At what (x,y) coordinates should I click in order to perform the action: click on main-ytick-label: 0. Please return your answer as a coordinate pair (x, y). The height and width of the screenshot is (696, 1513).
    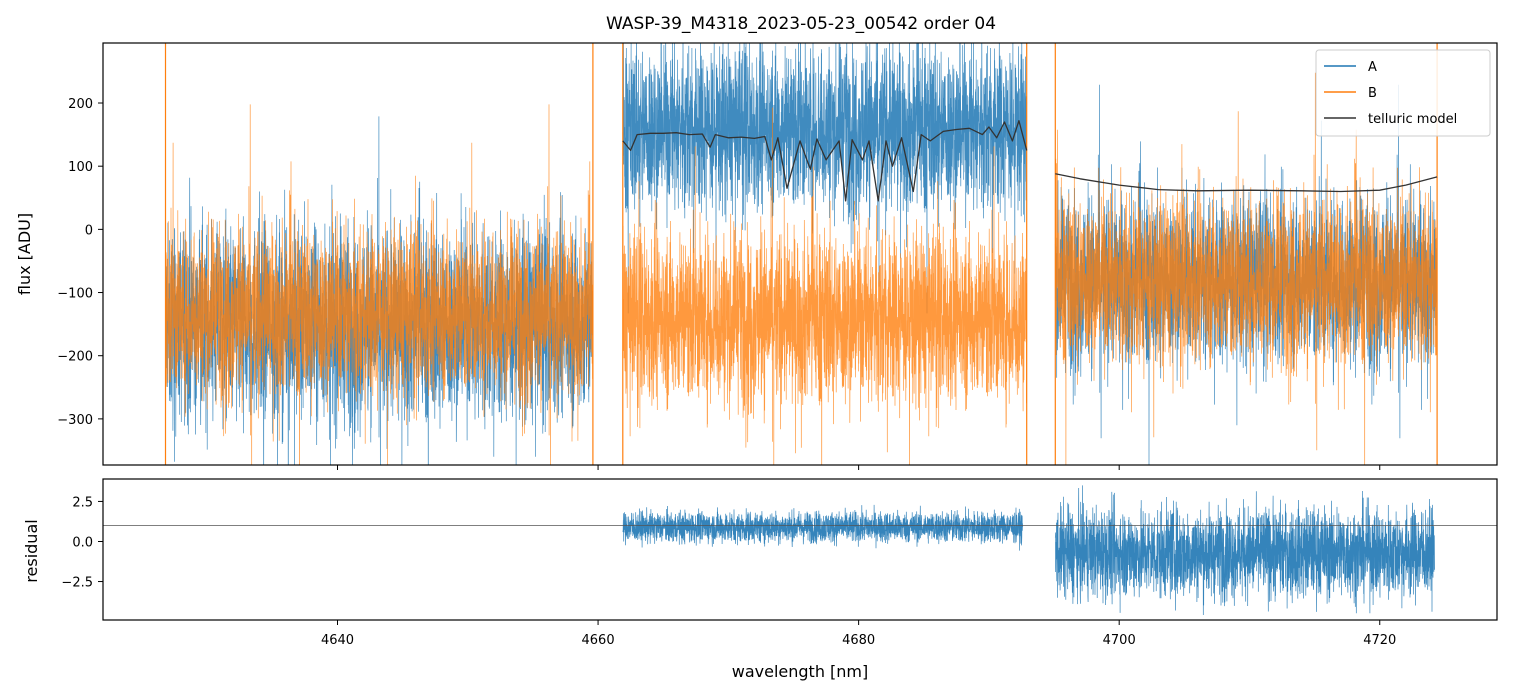
    Looking at the image, I should click on (89, 230).